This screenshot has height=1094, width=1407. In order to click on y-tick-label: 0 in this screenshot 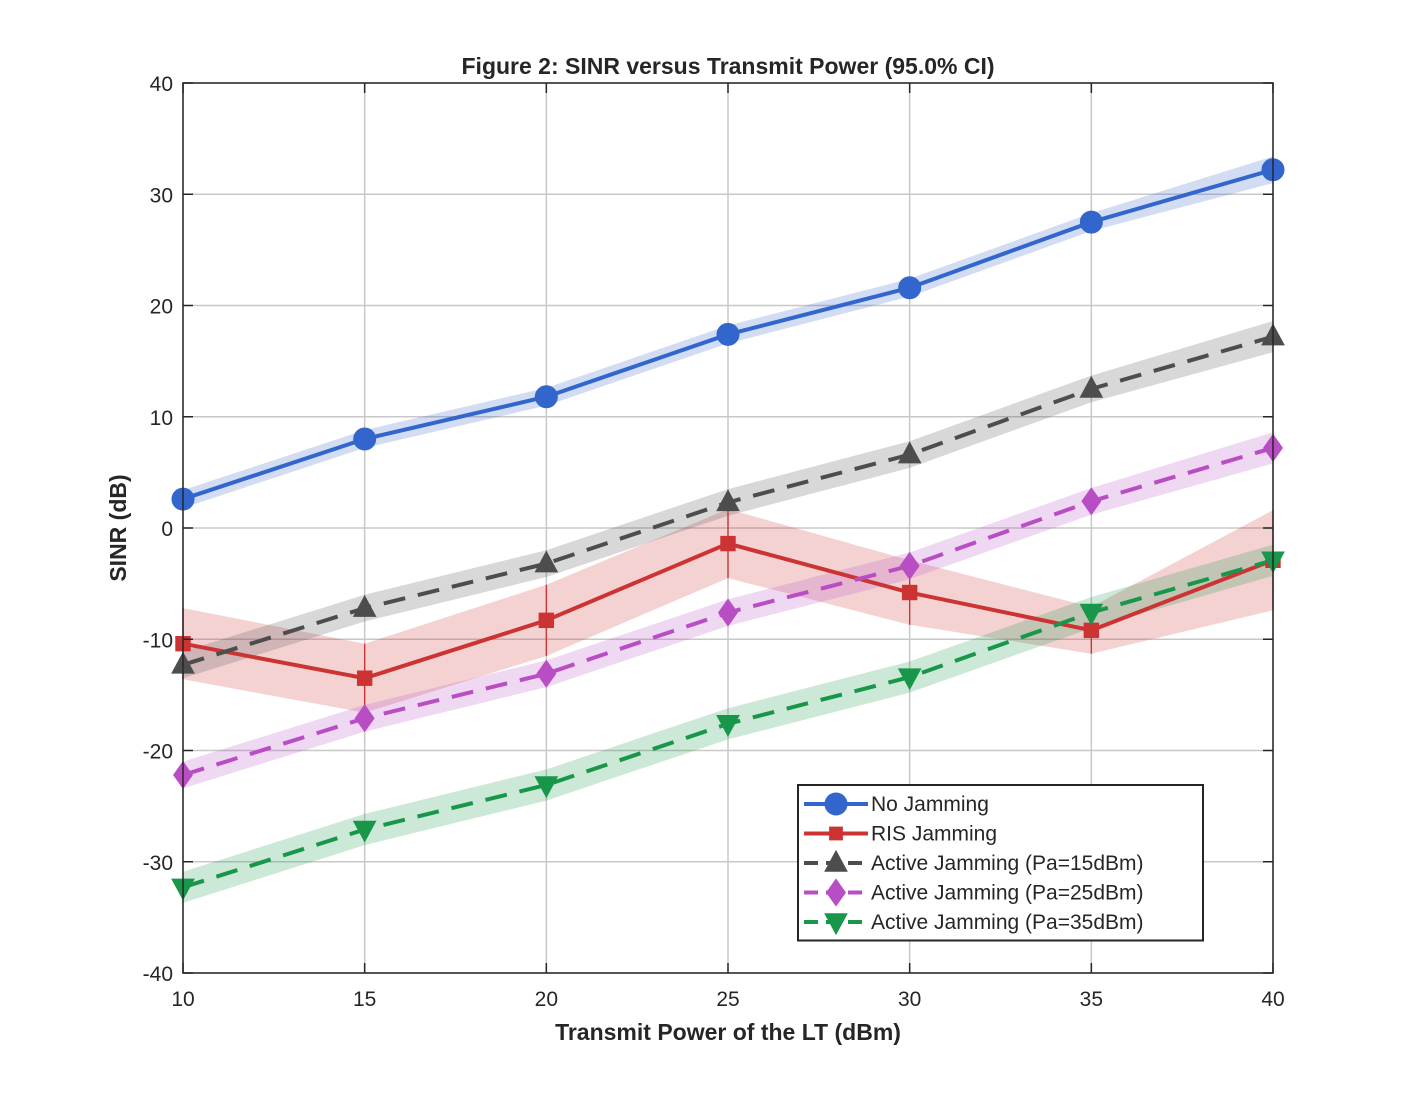, I will do `click(167, 529)`.